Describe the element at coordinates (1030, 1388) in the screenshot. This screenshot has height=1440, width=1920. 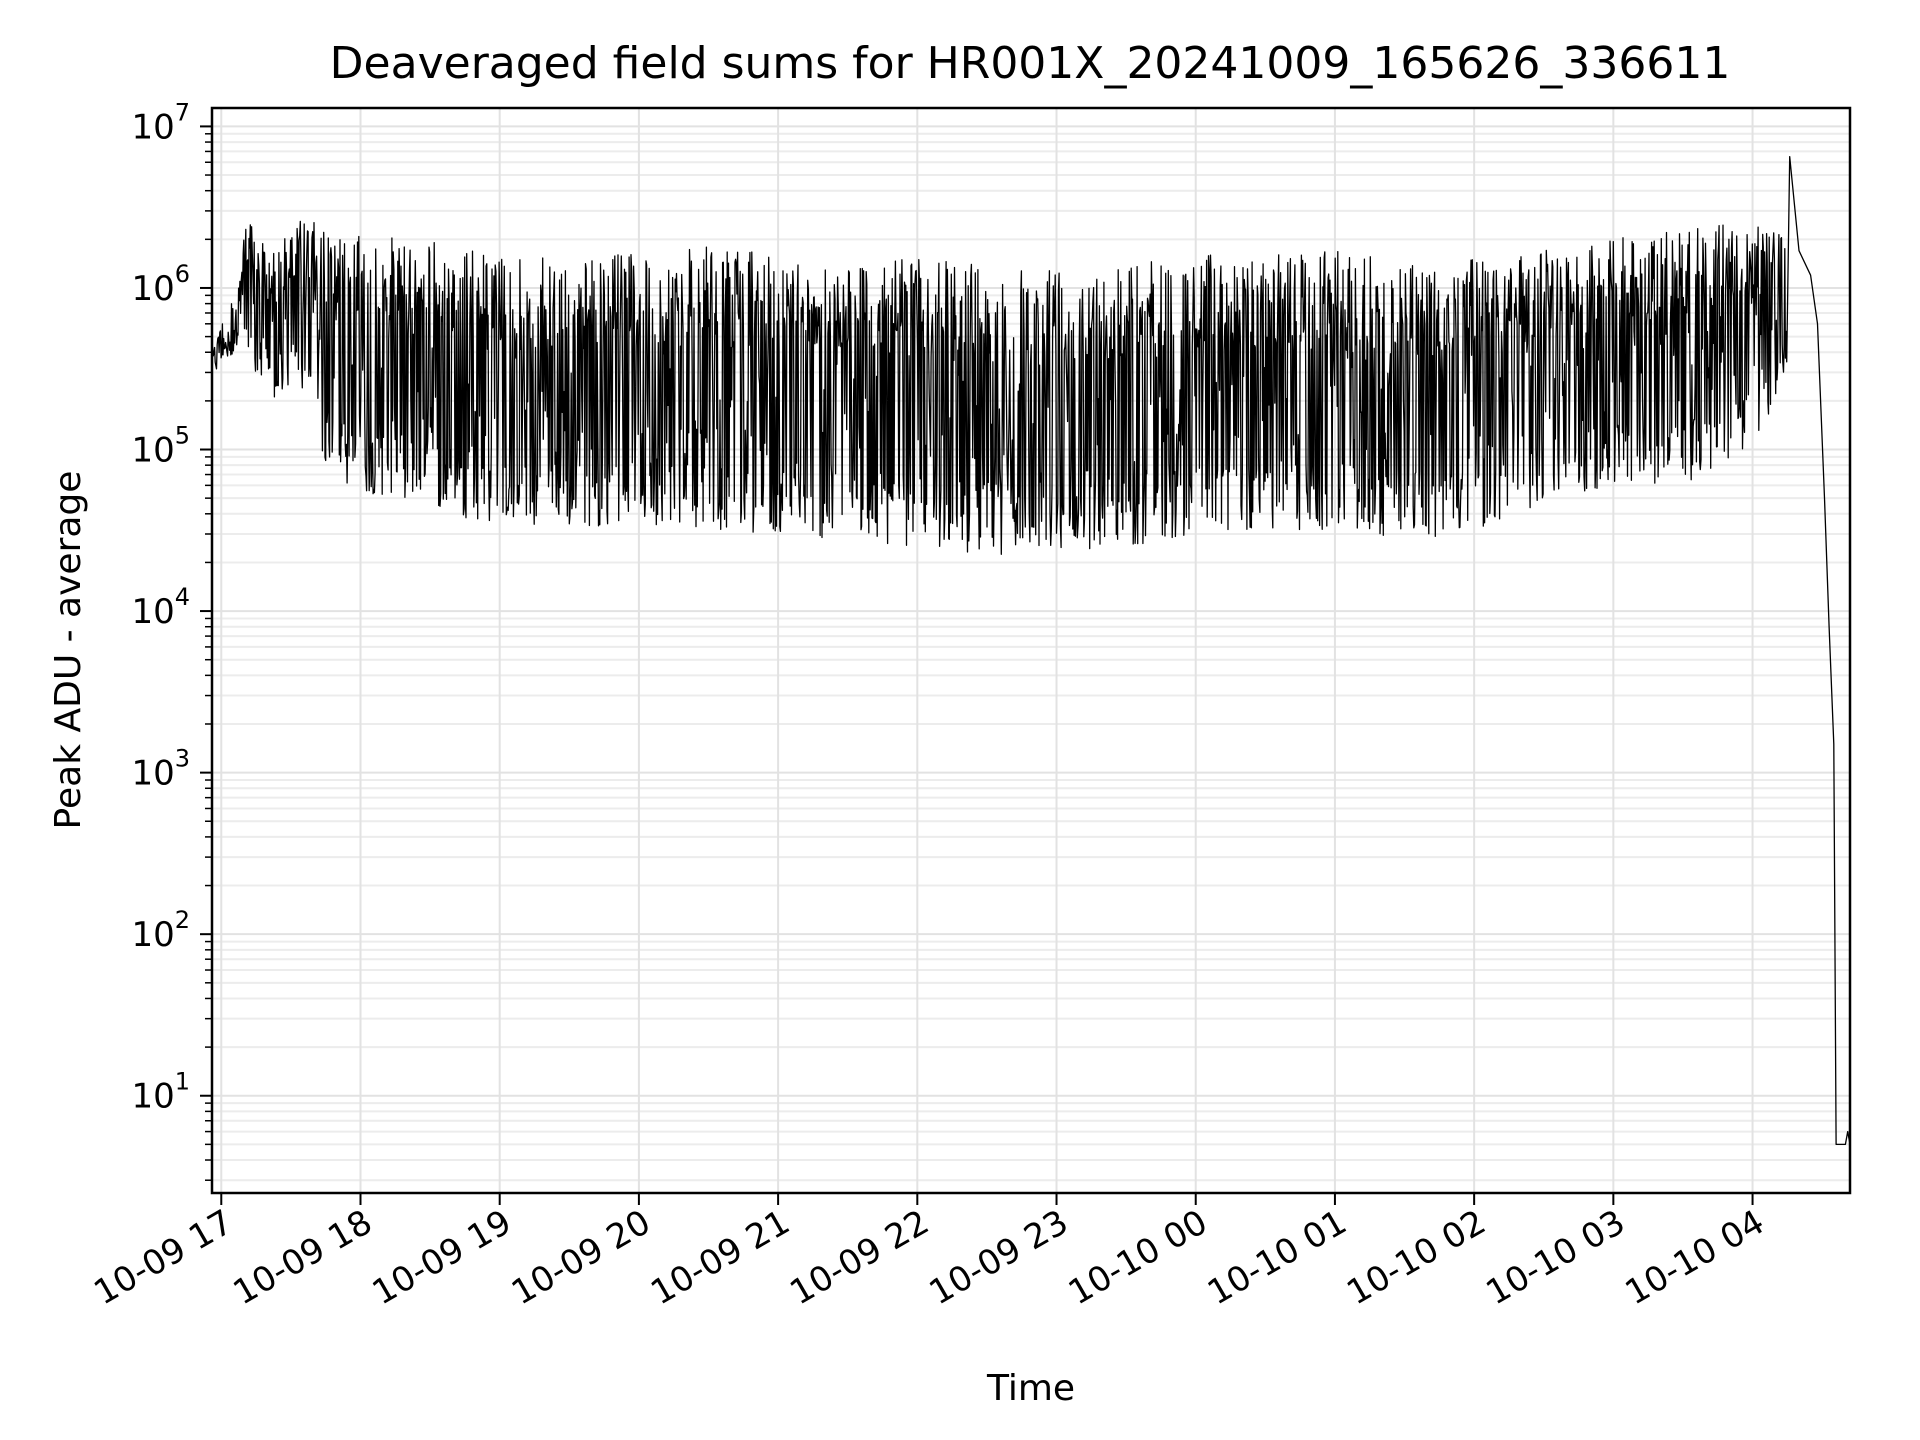
I see `x-axis-label: Time` at that location.